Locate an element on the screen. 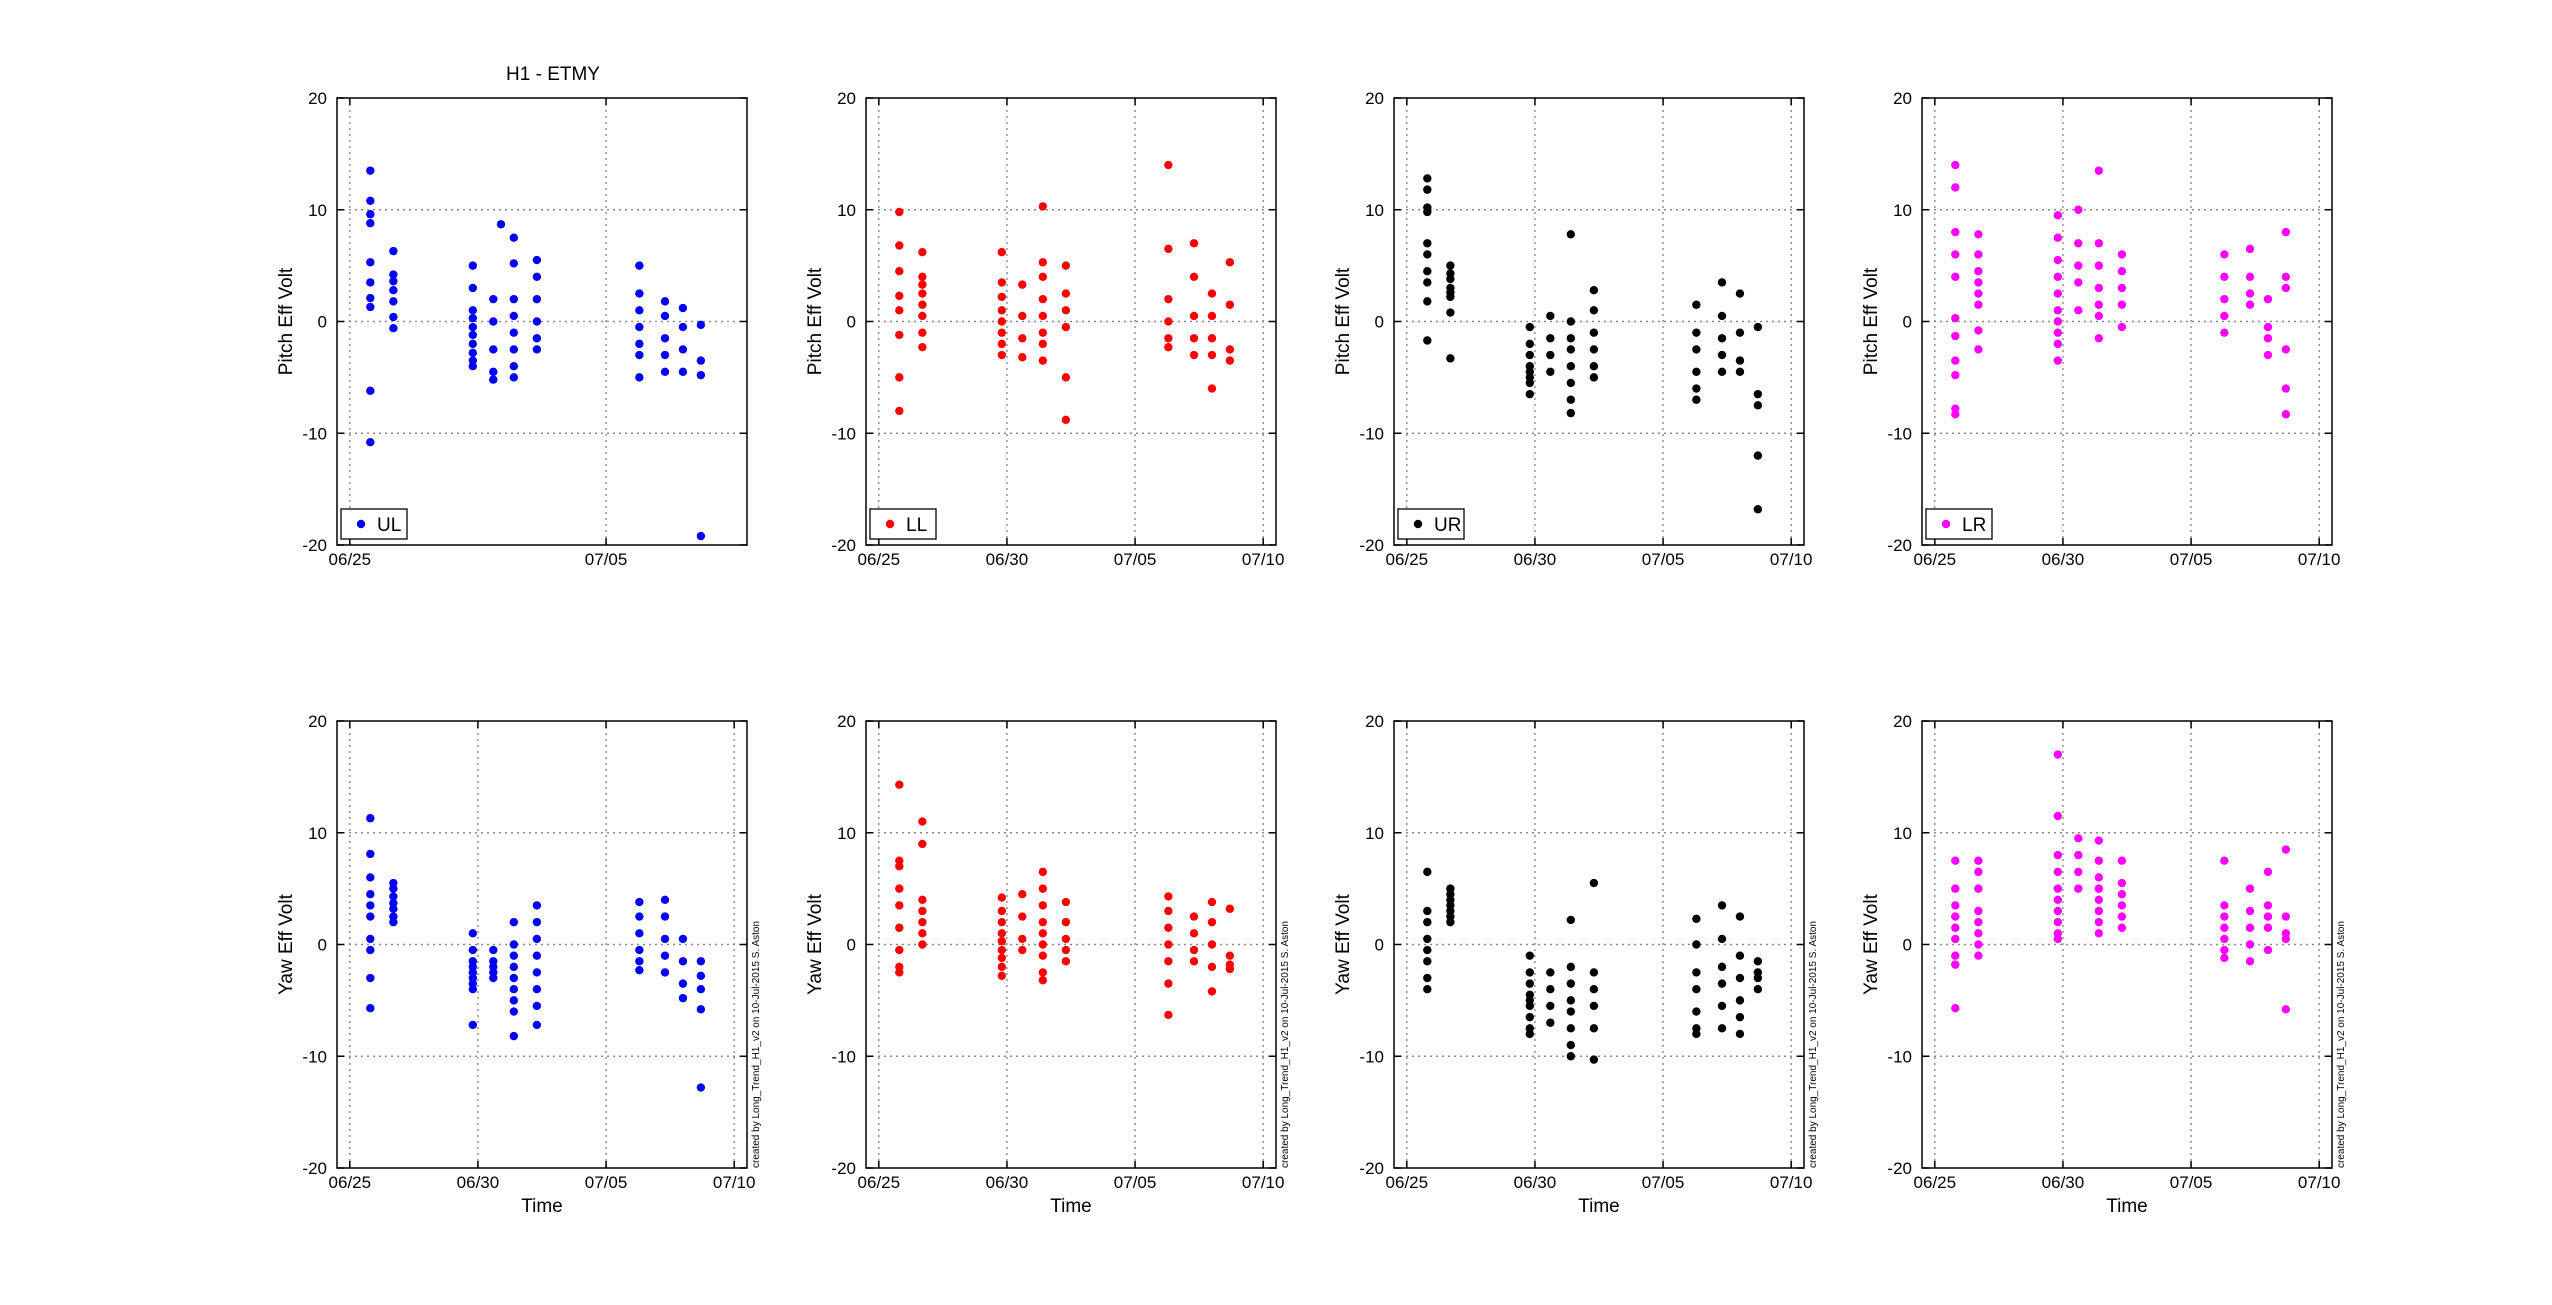 This screenshot has width=2552, height=1305. y-tick-label: 10 is located at coordinates (846, 210).